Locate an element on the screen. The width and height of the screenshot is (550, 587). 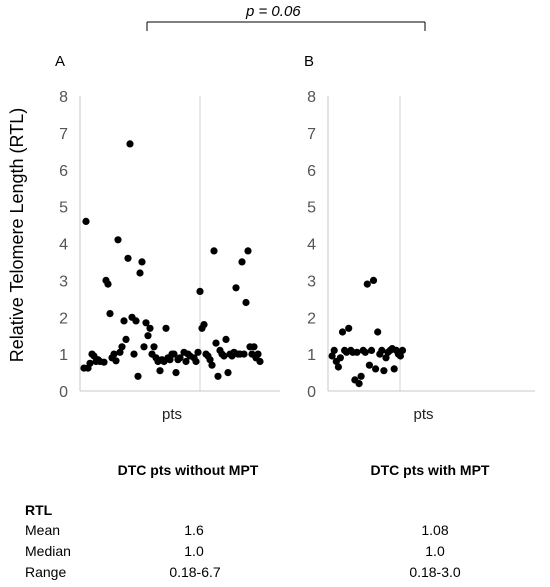
stats-title: RTL is located at coordinates (39, 510).